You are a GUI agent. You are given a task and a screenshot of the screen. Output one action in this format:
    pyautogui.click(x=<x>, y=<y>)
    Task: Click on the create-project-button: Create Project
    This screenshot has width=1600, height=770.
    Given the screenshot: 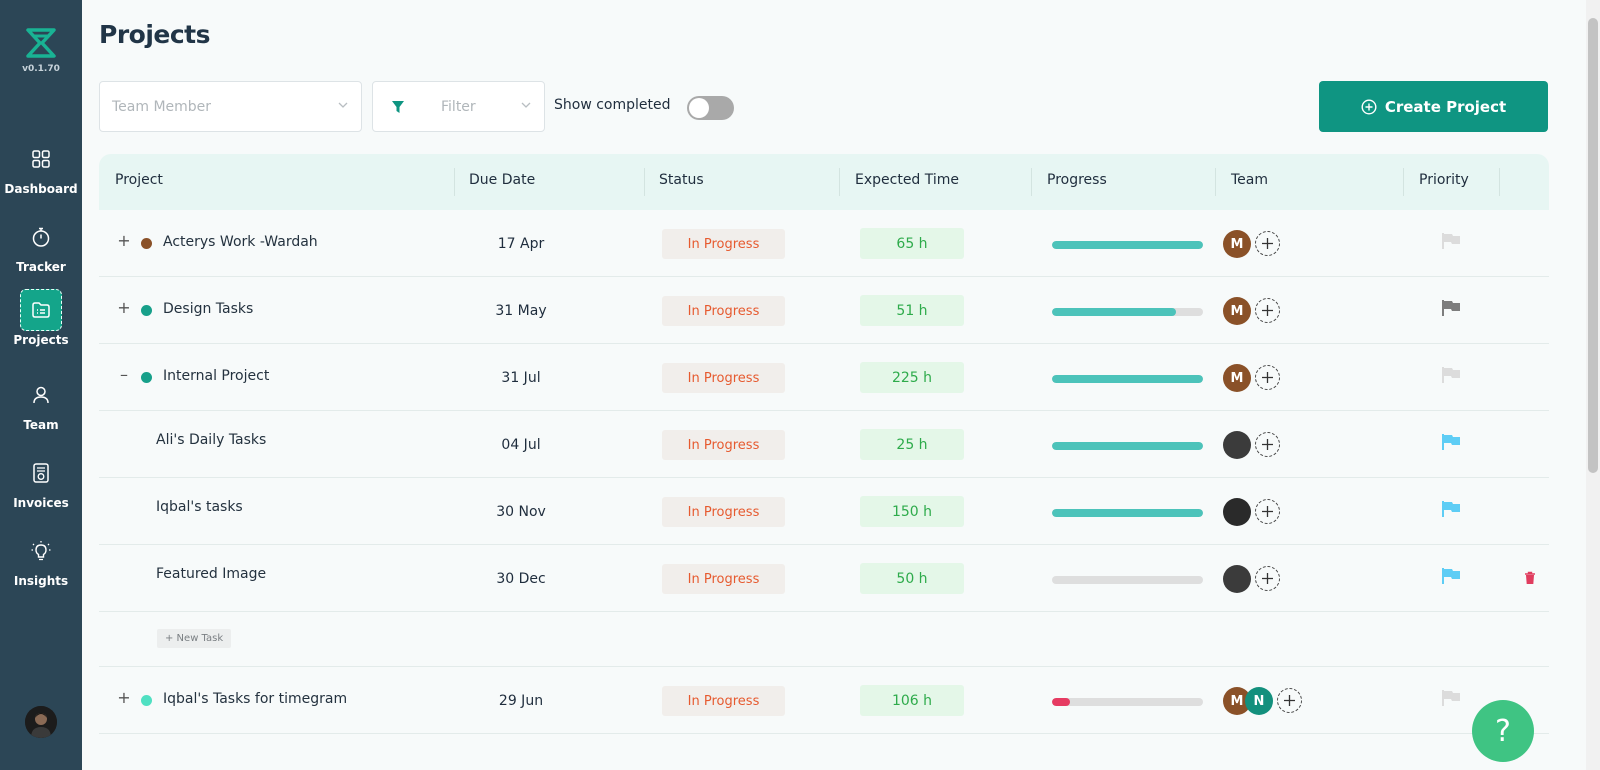 What is the action you would take?
    pyautogui.click(x=1433, y=106)
    